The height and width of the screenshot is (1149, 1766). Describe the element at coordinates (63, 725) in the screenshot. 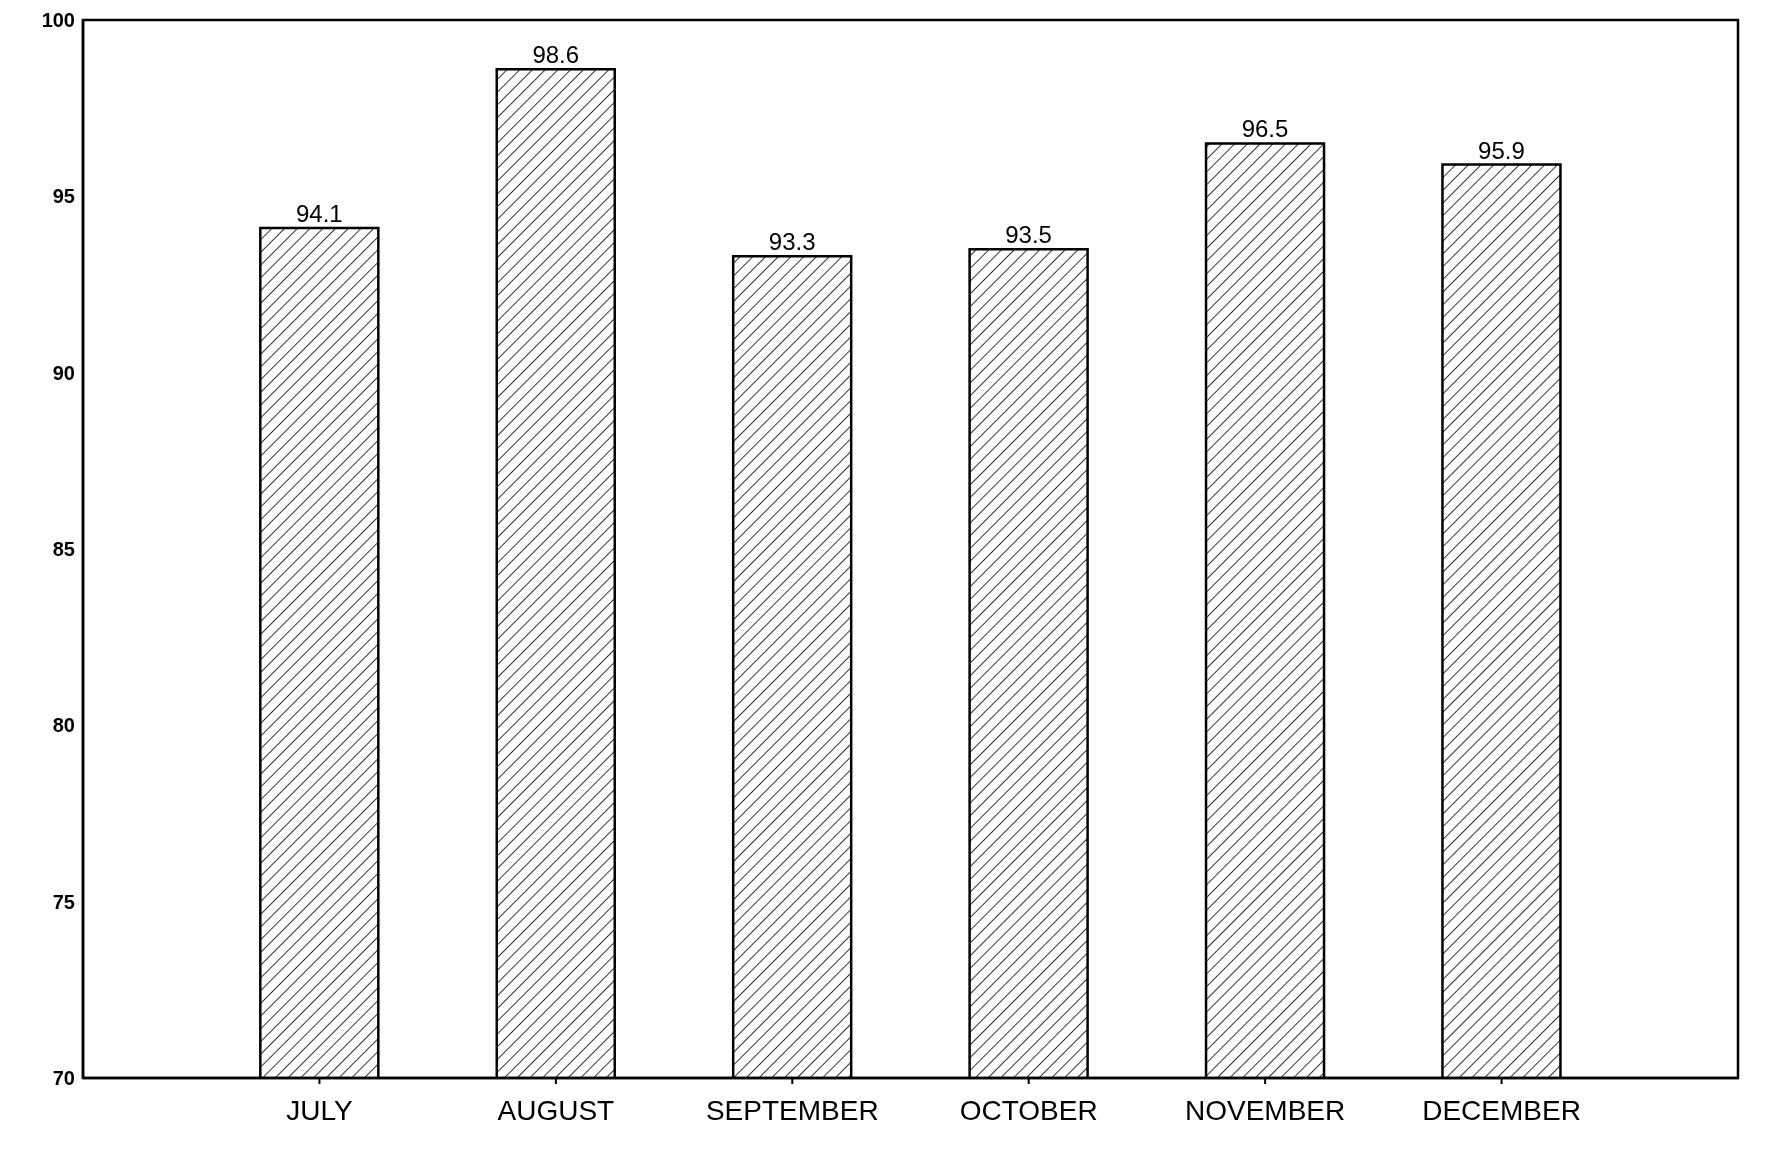

I see `y-tick-label: 80` at that location.